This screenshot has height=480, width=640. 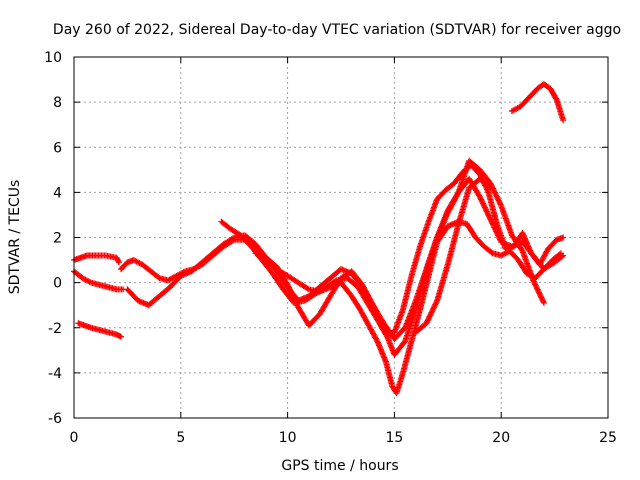 I want to click on x-axis-label: GPS time / hours, so click(x=339, y=466).